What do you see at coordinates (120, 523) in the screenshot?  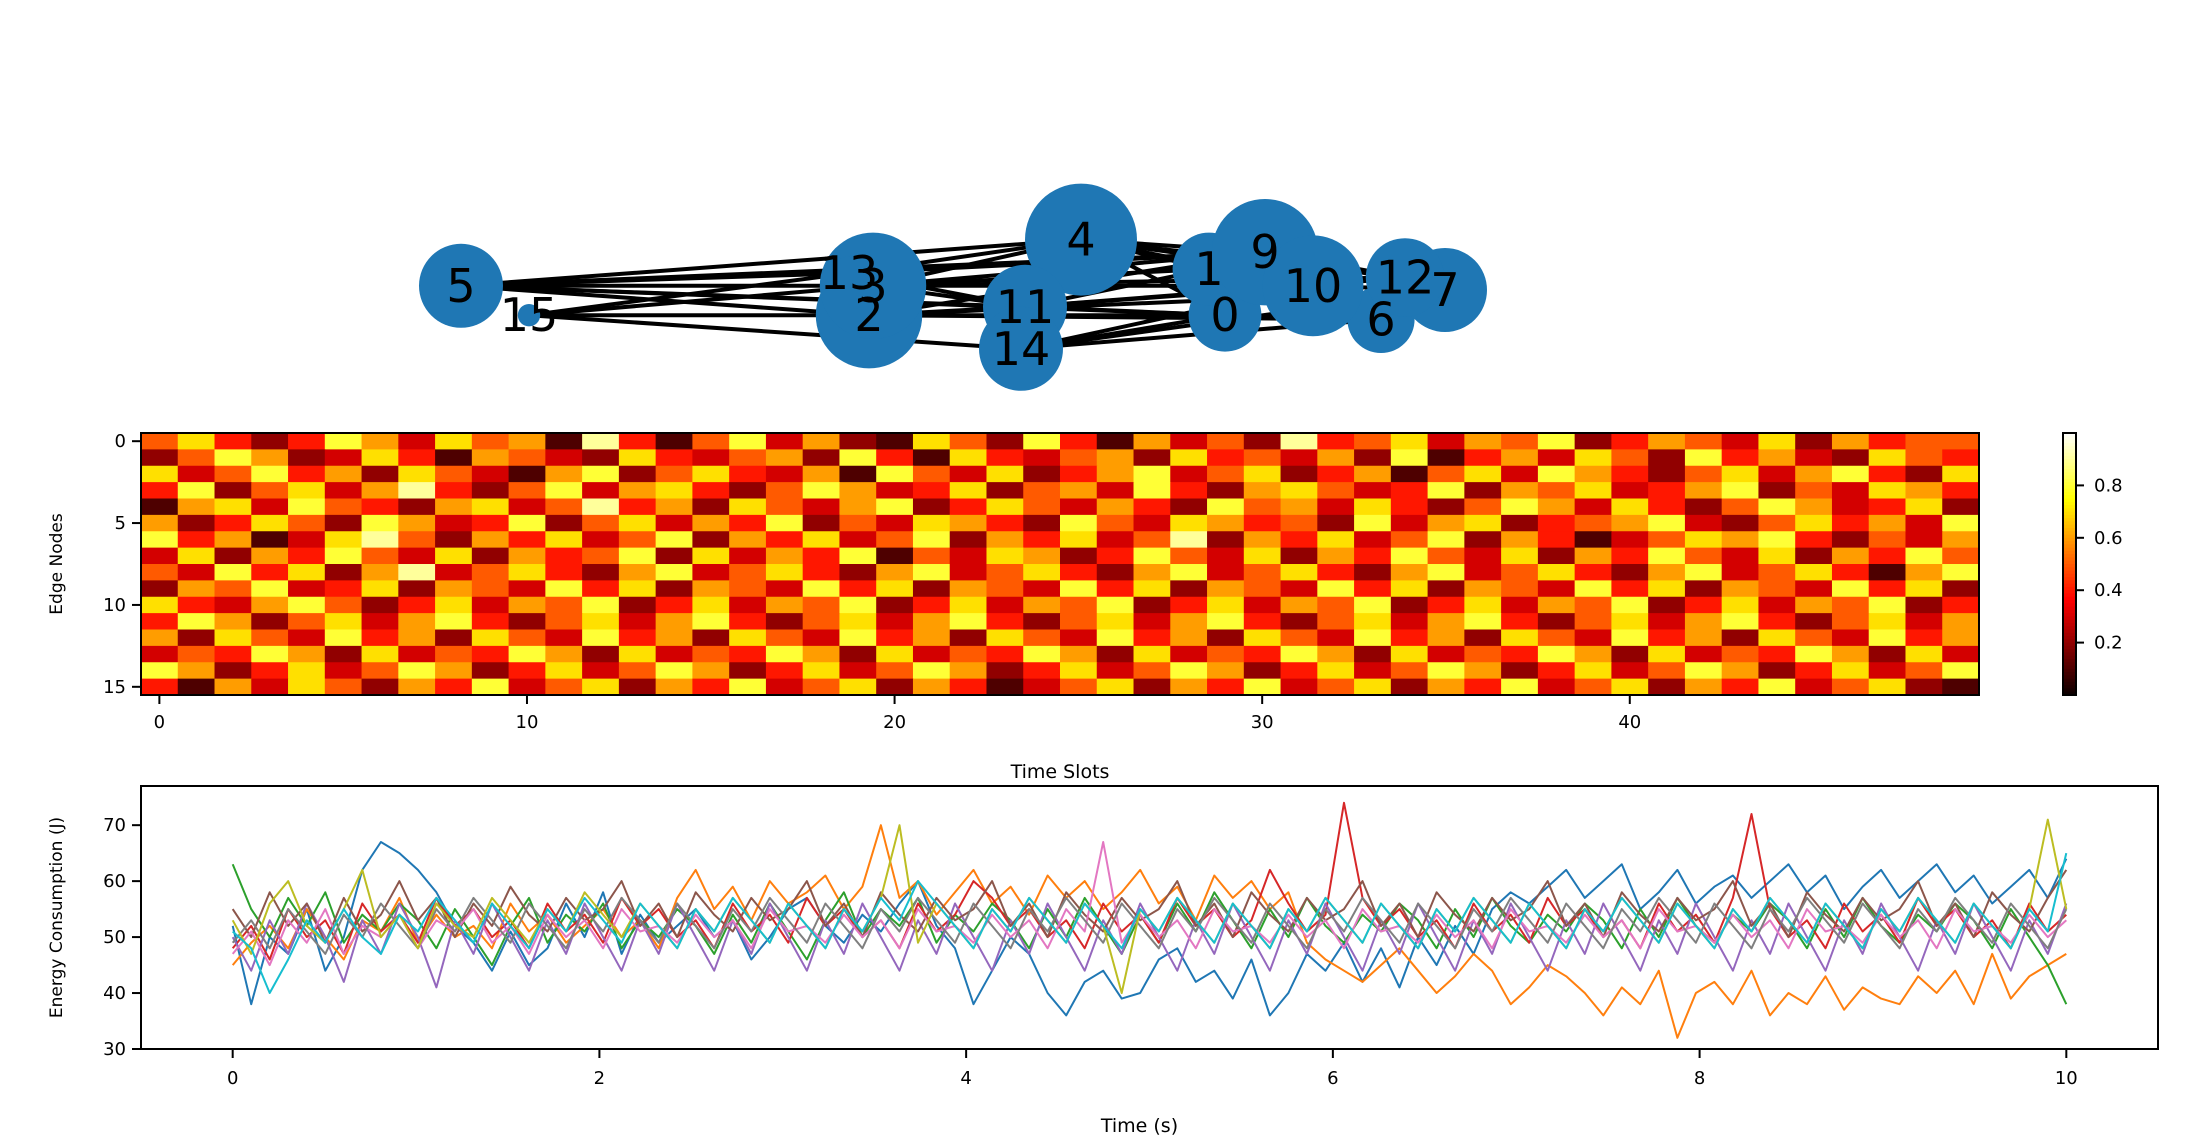 I see `heatmap-y-tick-label: 5` at bounding box center [120, 523].